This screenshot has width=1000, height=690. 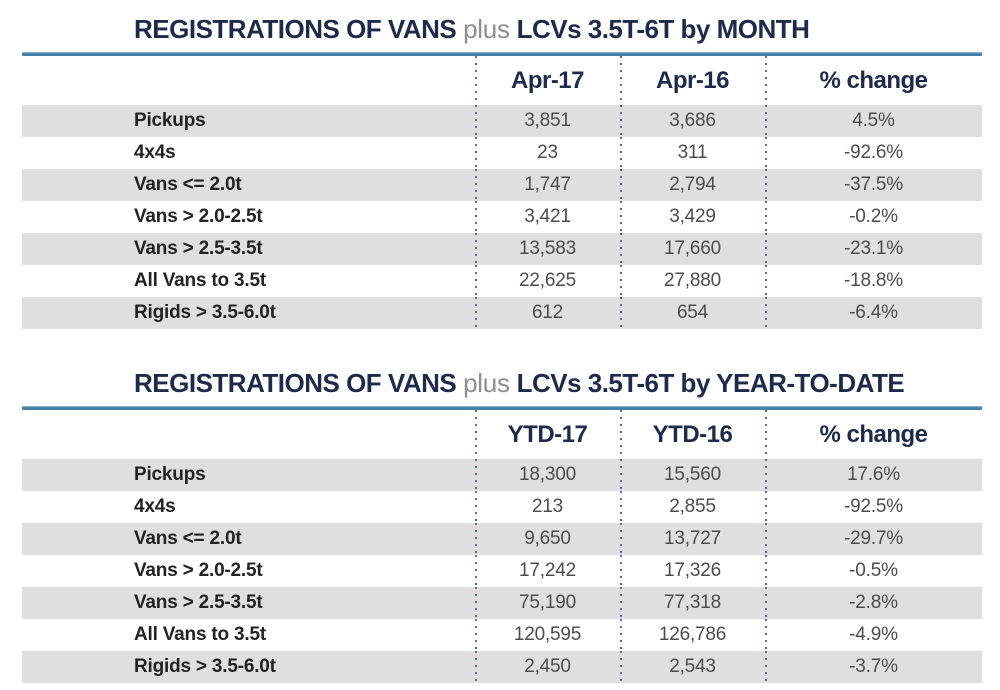 I want to click on table-row: Pickups 3,851 3,686 4.5%, so click(x=502, y=121).